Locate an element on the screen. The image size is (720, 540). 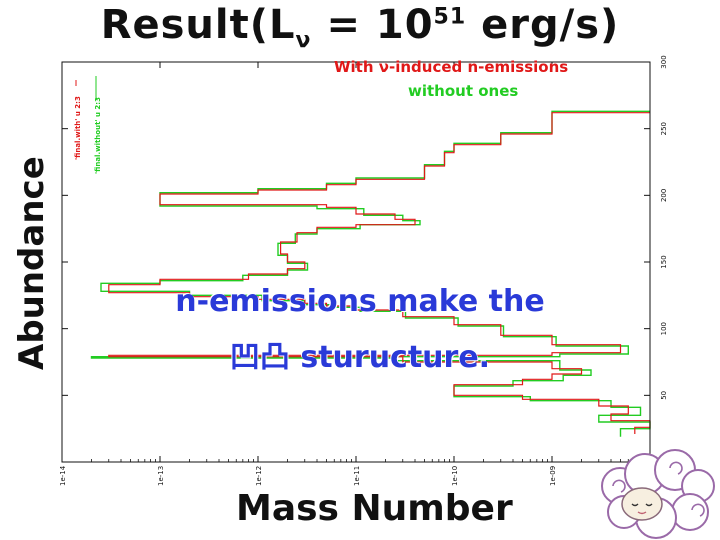
y-tick-label: 150 is located at coordinates (664, 261).